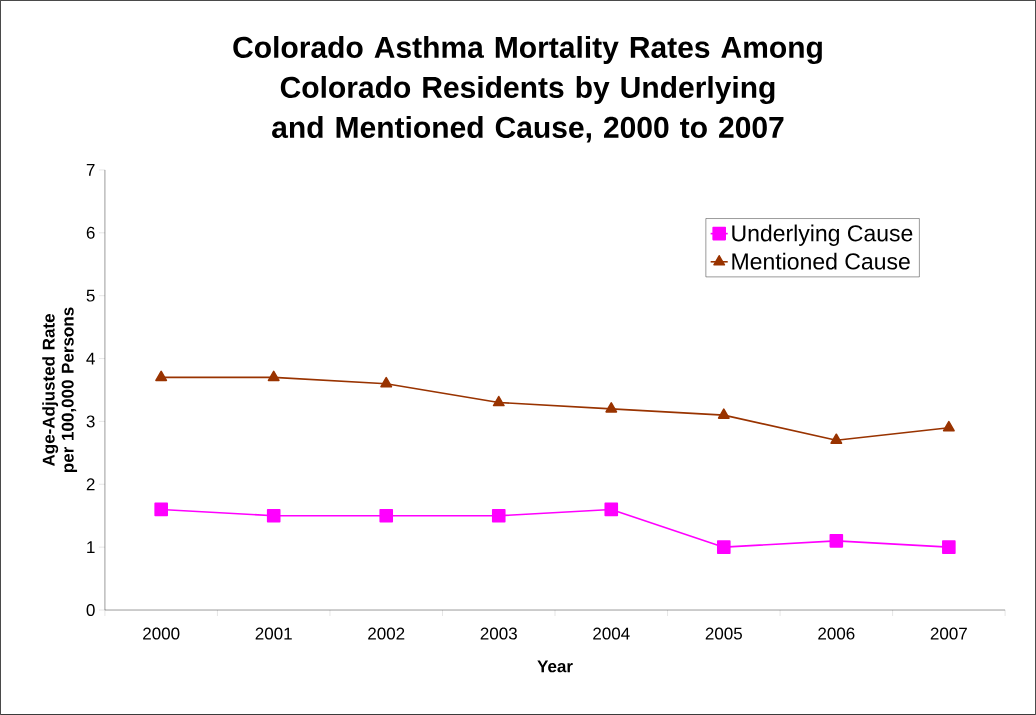 The width and height of the screenshot is (1036, 715). What do you see at coordinates (836, 633) in the screenshot?
I see `x-tick-label: 2006` at bounding box center [836, 633].